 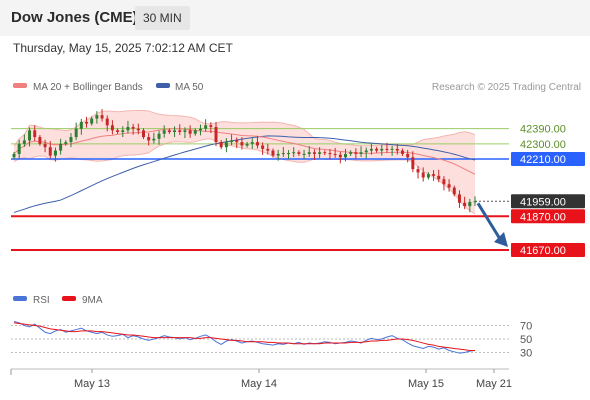 I want to click on timeframe-button: 30 MIN, so click(x=162, y=18).